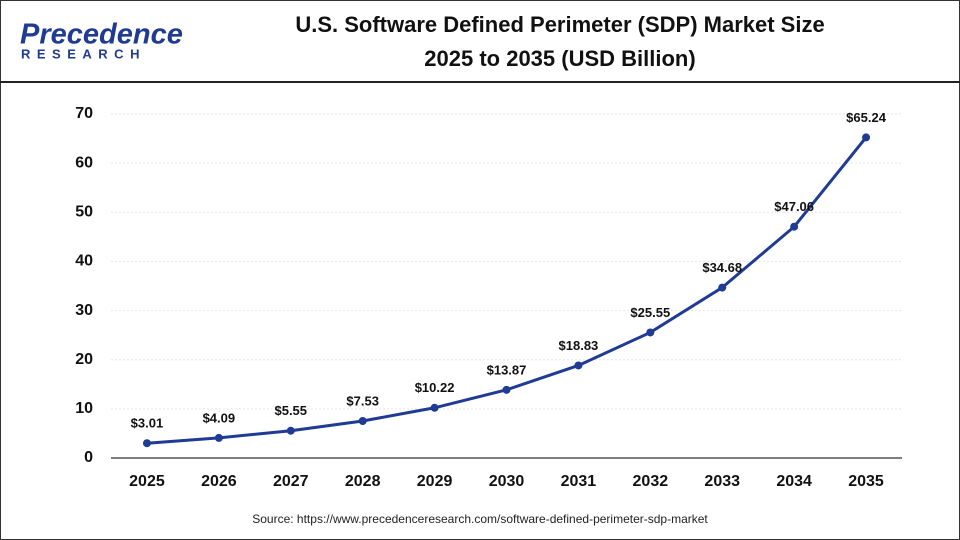 The height and width of the screenshot is (540, 960). What do you see at coordinates (84, 359) in the screenshot?
I see `y-tick-label: 20` at bounding box center [84, 359].